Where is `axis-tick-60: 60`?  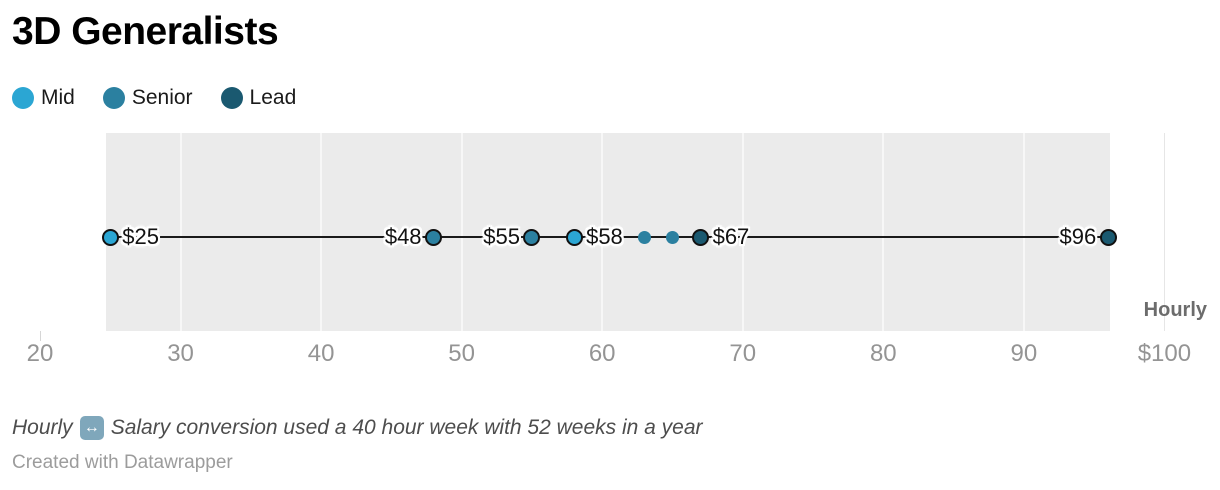 axis-tick-60: 60 is located at coordinates (602, 353).